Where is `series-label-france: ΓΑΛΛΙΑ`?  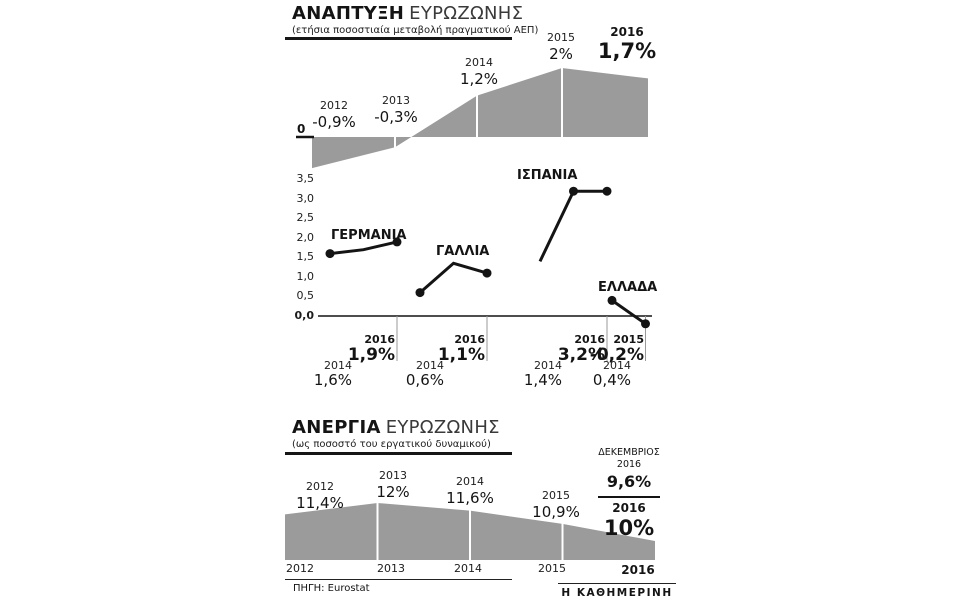 series-label-france: ΓΑΛΛΙΑ is located at coordinates (463, 251).